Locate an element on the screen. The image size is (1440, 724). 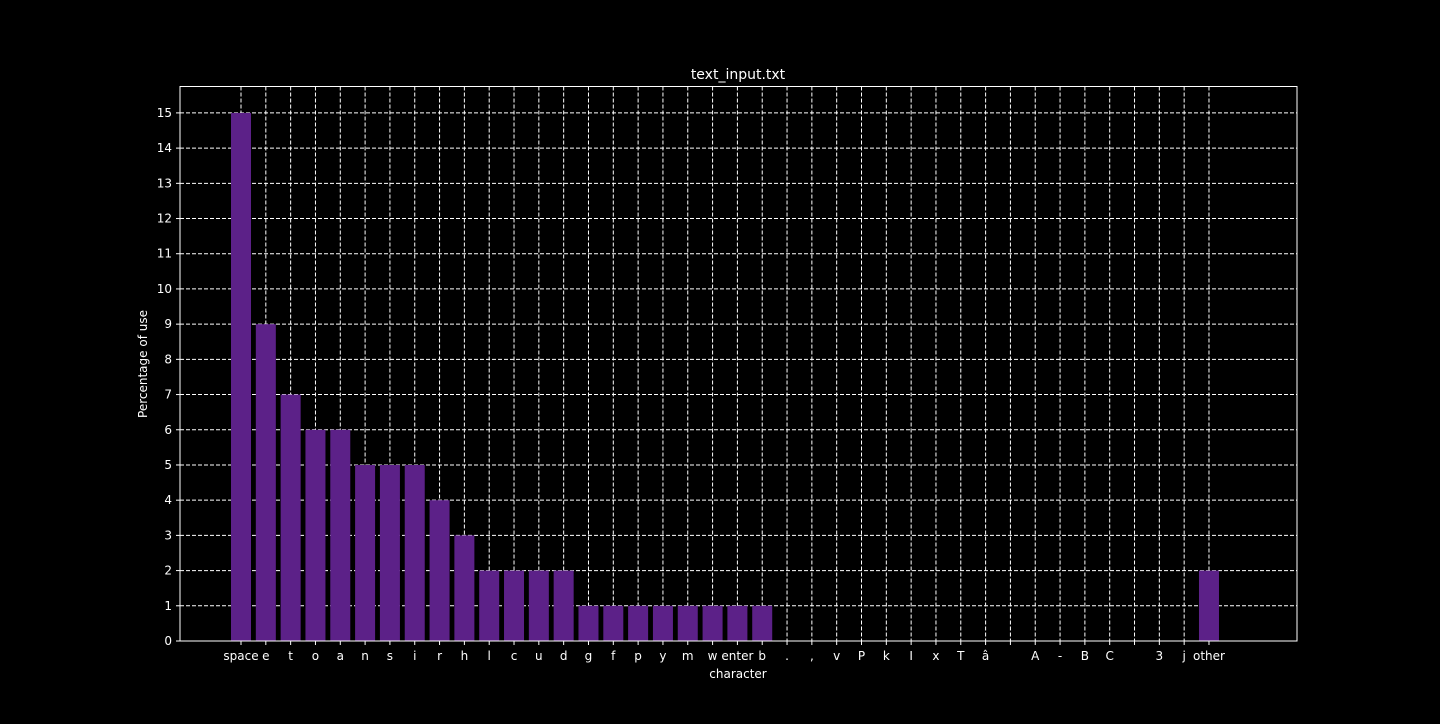
x-tick-label: c is located at coordinates (514, 656).